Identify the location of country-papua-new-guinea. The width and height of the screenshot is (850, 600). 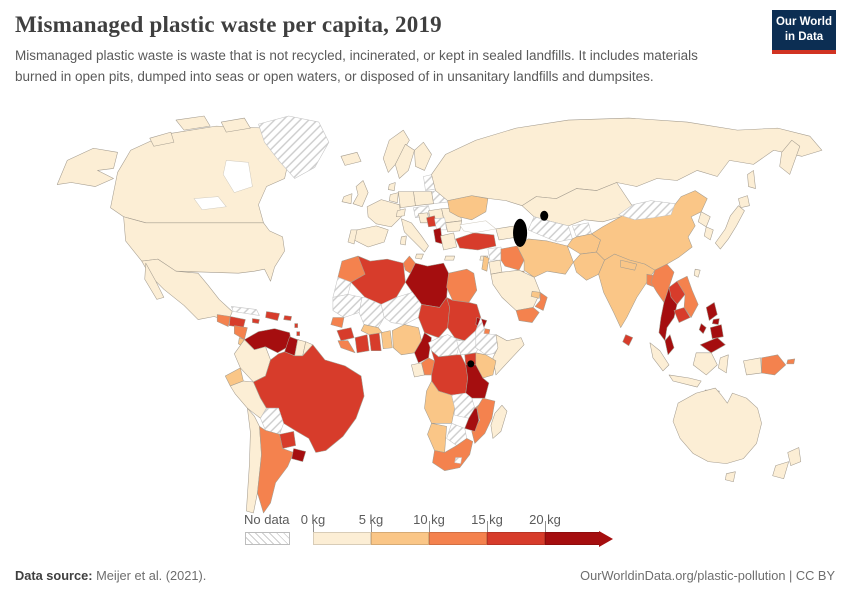
(774, 365).